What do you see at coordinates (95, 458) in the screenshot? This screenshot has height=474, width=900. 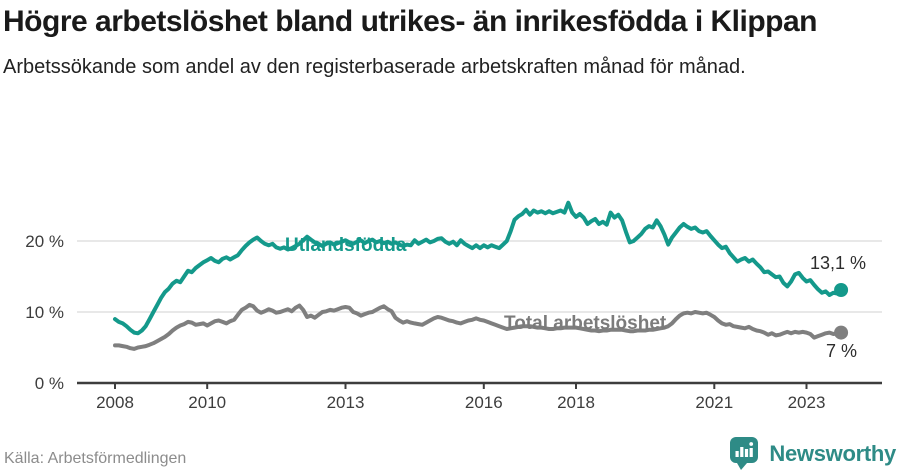 I see `source-attribution: Källa: Arbetsförmedlingen` at bounding box center [95, 458].